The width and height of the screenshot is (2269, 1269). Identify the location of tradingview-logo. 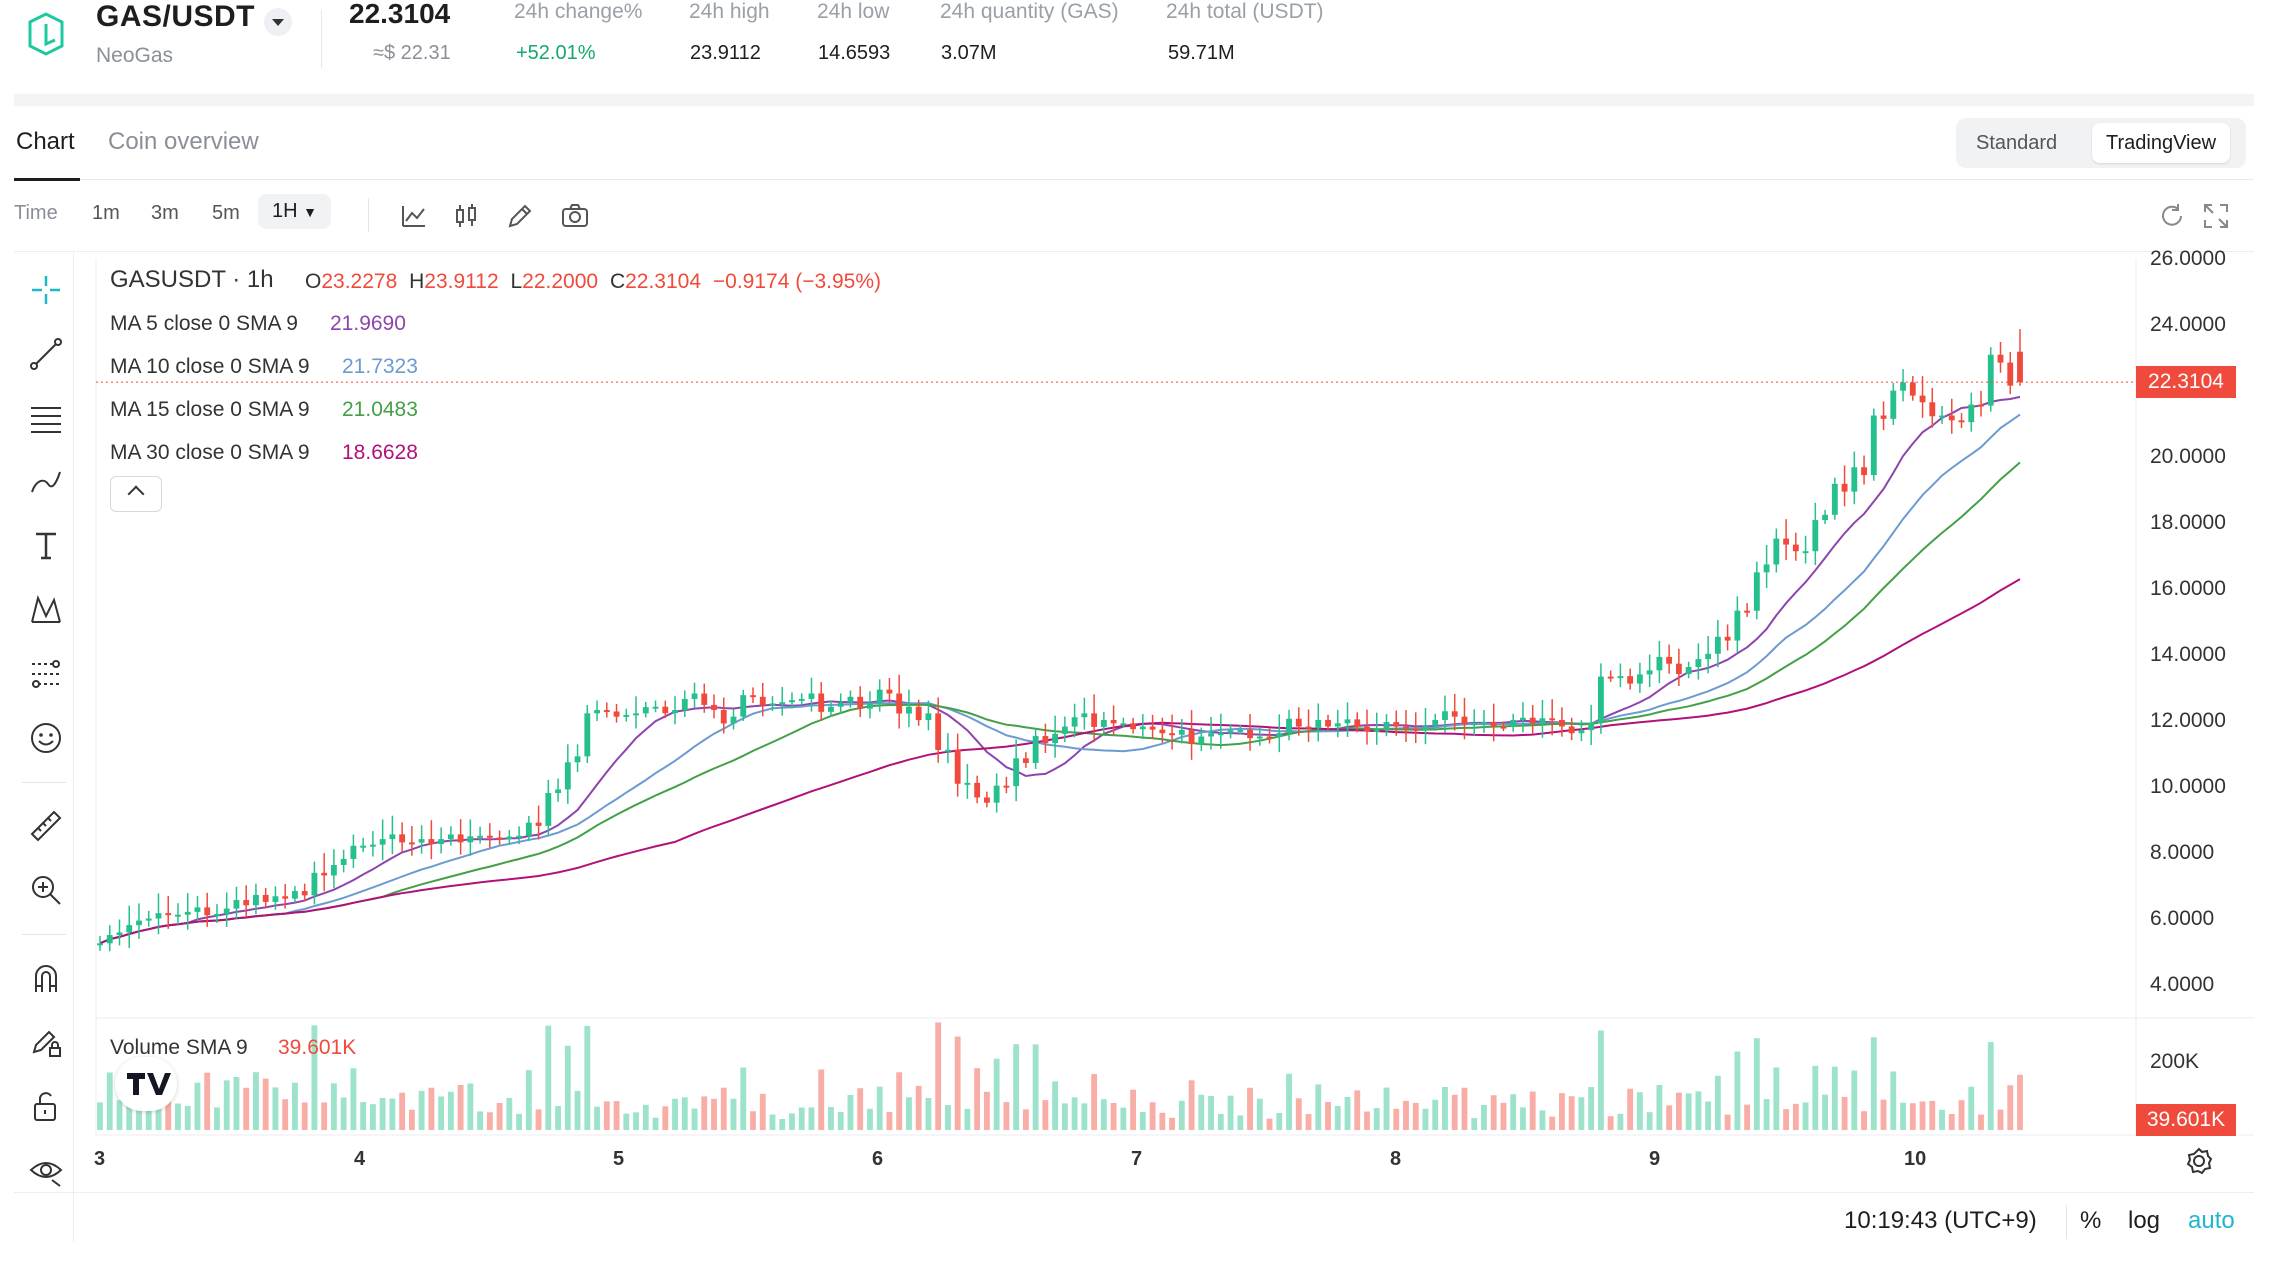
(146, 1084).